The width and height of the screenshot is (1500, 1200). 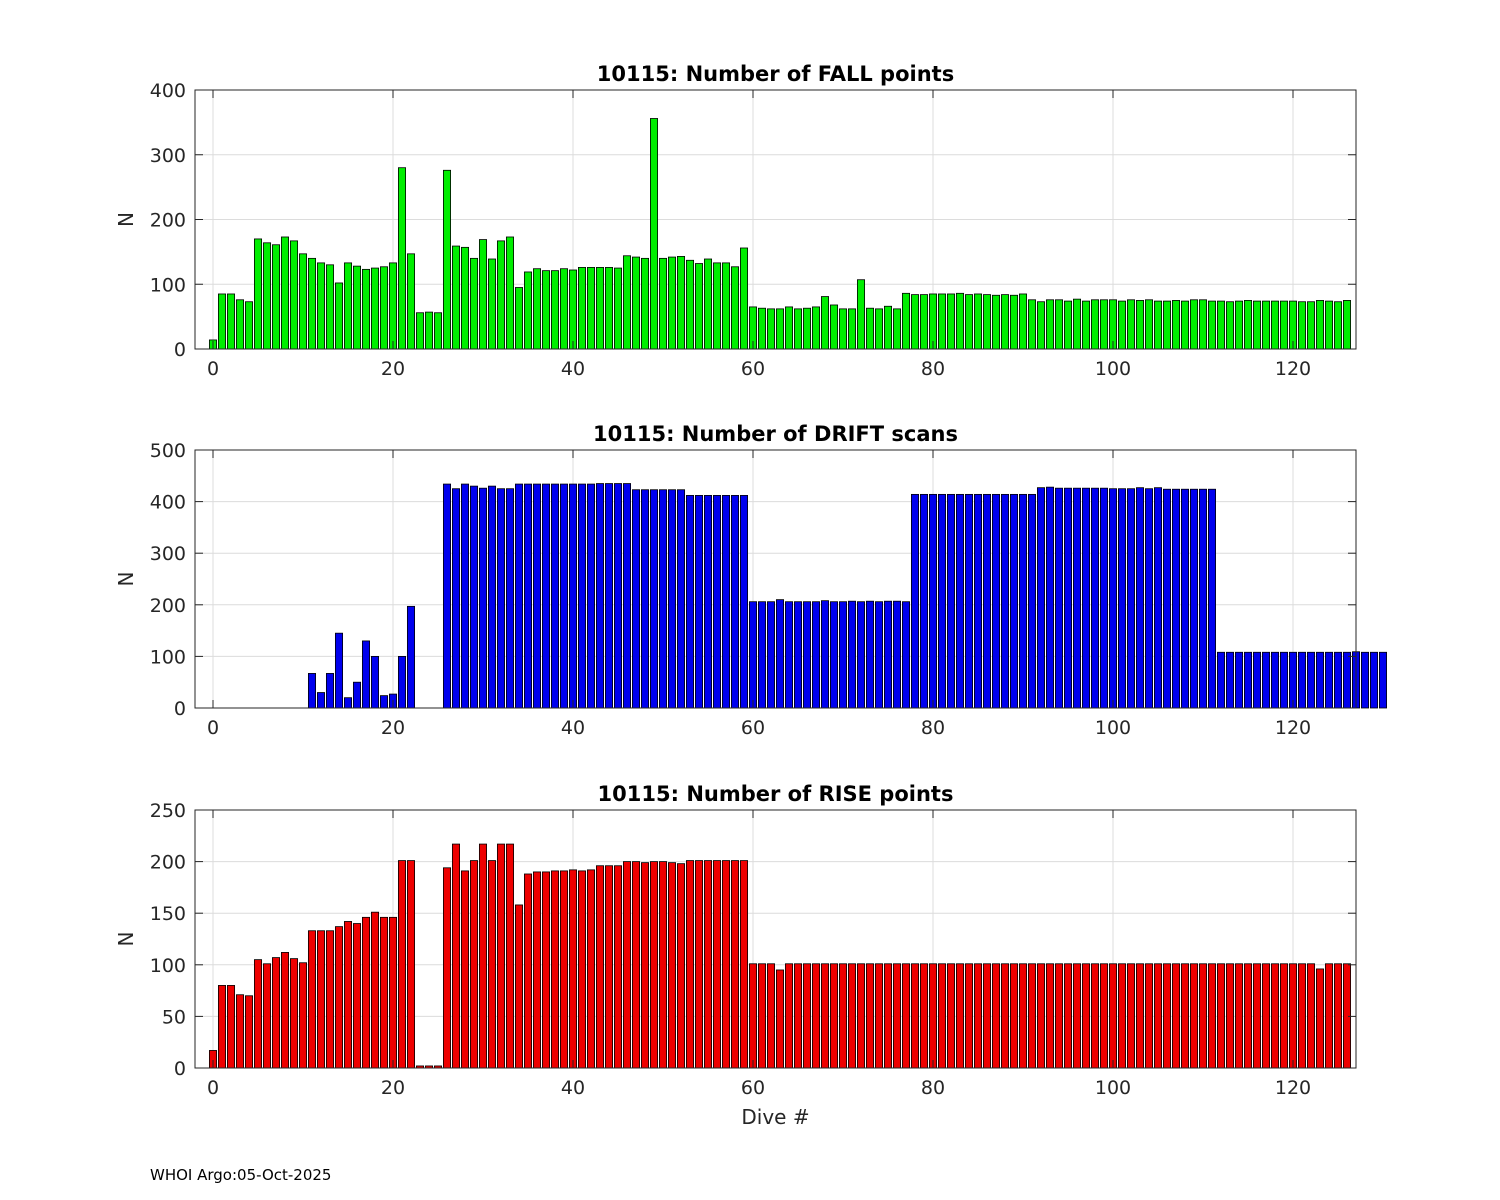 What do you see at coordinates (168, 221) in the screenshot?
I see `y-tick-label: 200` at bounding box center [168, 221].